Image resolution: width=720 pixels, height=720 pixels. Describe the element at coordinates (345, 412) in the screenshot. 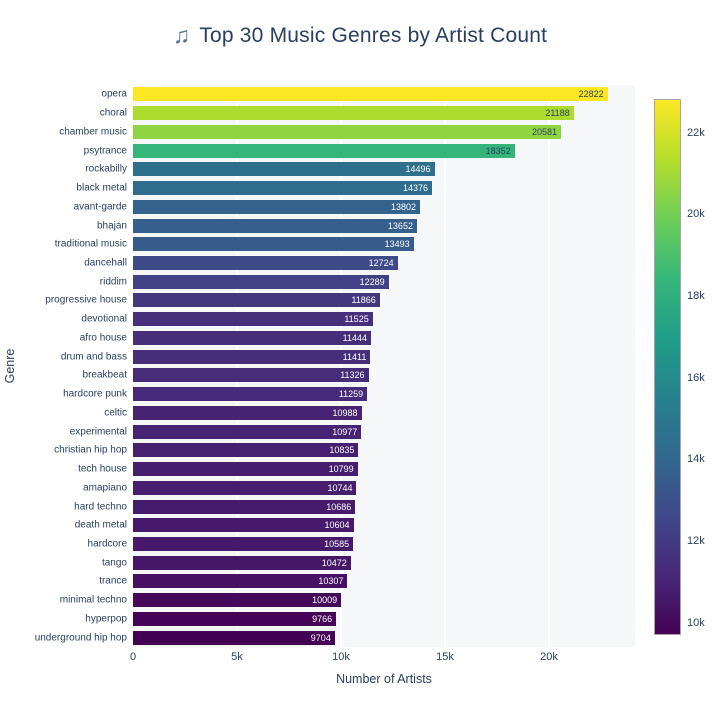

I see `bar-value-label: 10988` at that location.